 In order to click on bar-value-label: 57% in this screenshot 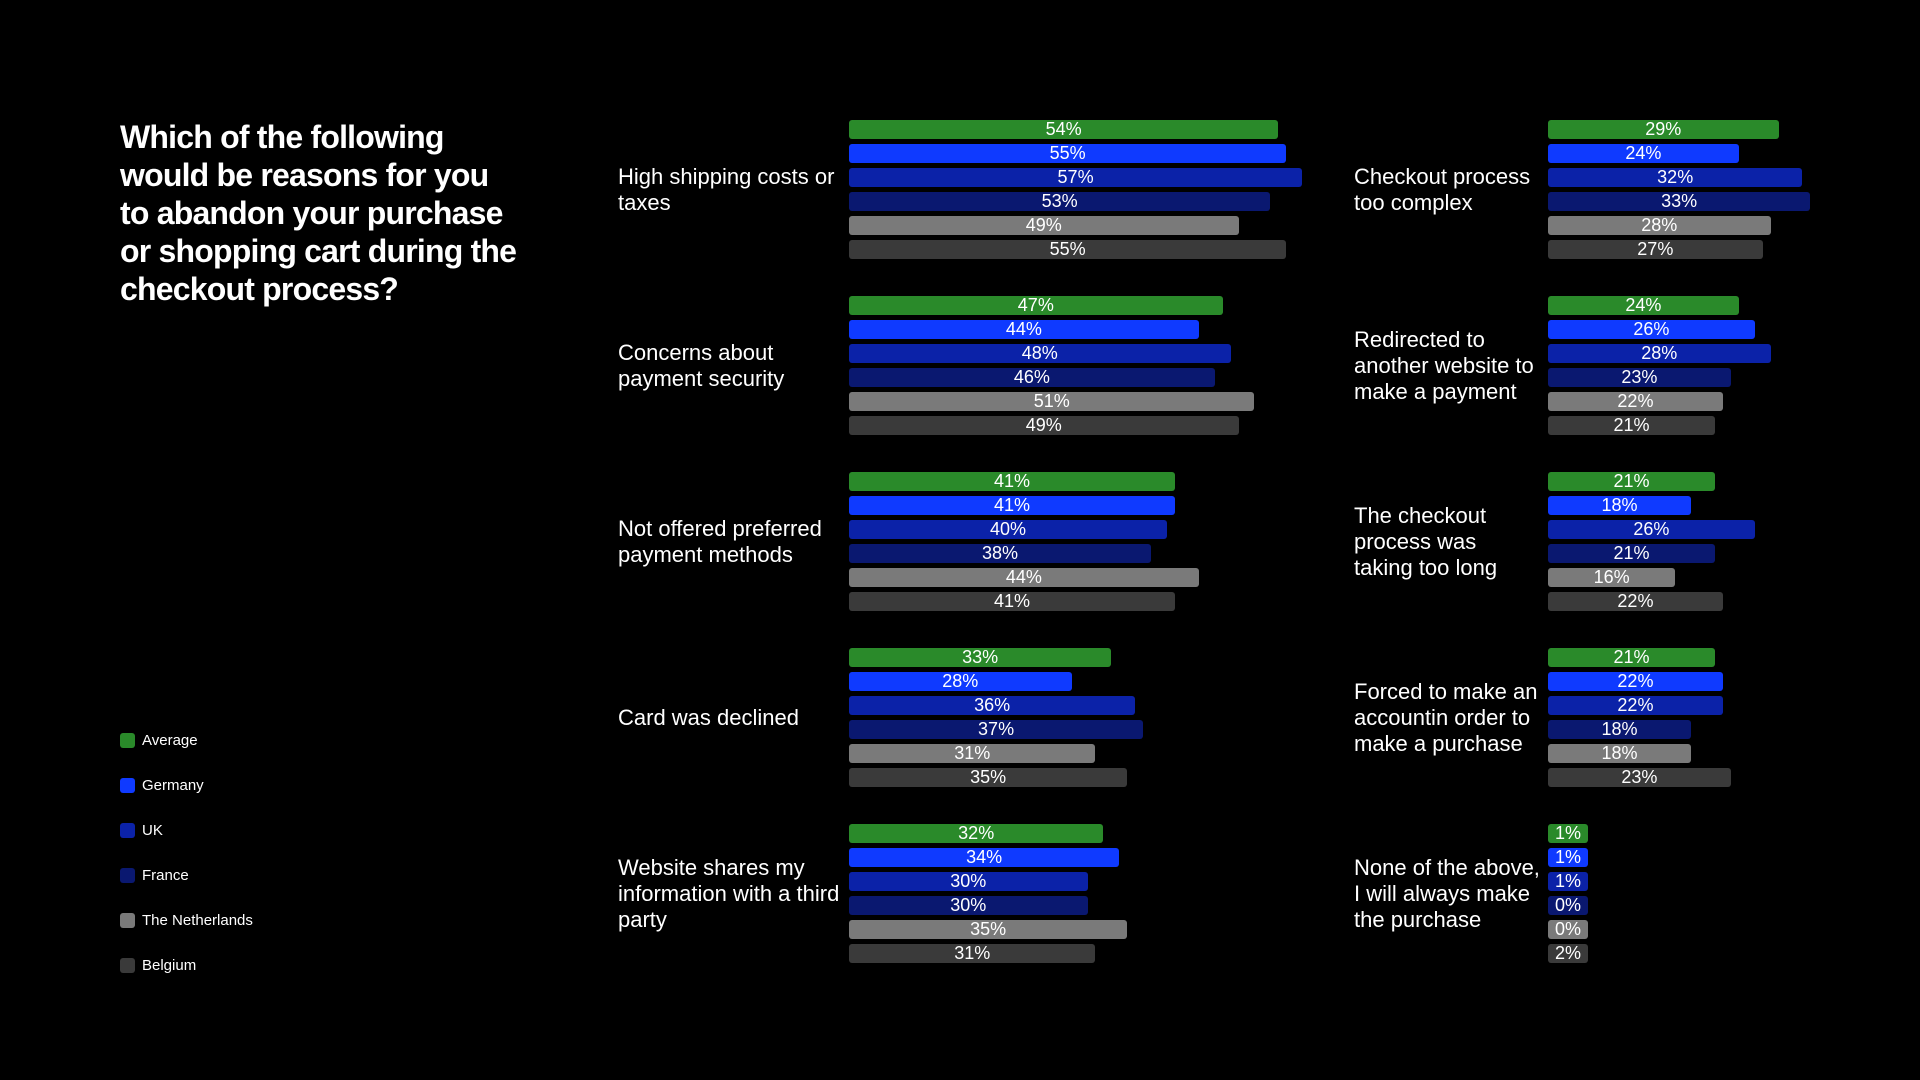, I will do `click(1075, 177)`.